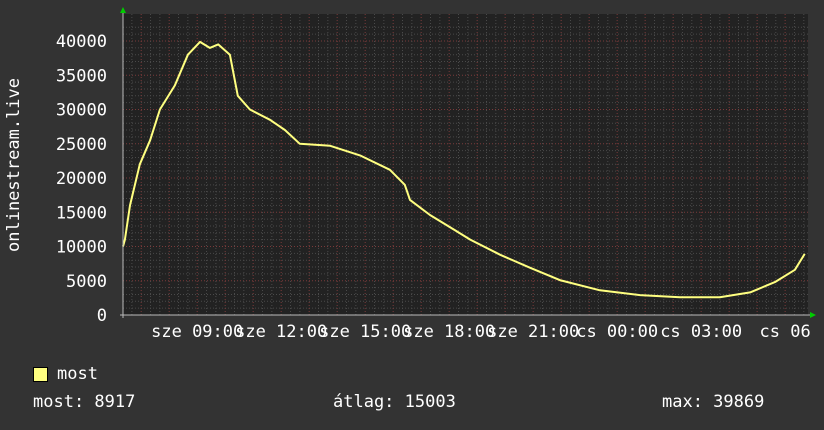 This screenshot has width=824, height=430. I want to click on y-tick-label: 0, so click(102, 316).